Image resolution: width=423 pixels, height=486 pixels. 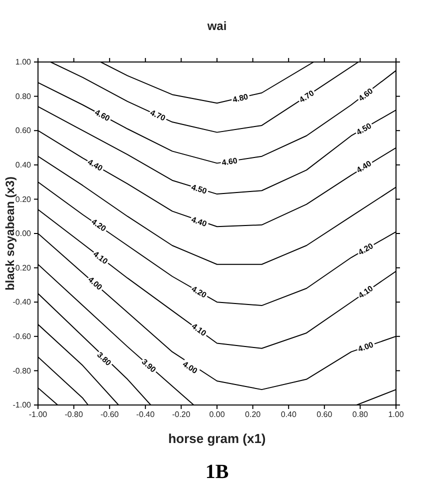 What do you see at coordinates (22, 371) in the screenshot?
I see `y-tick-label: -0.80` at bounding box center [22, 371].